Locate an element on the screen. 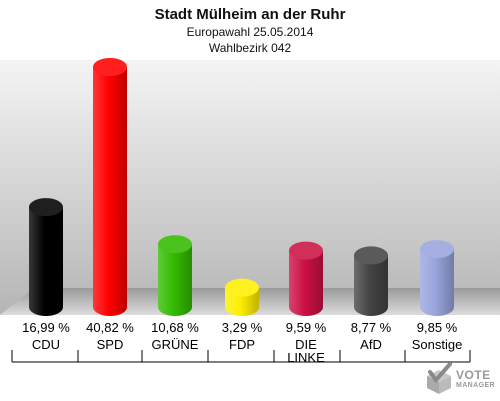 The image size is (500, 401). bar-afd is located at coordinates (371, 285).